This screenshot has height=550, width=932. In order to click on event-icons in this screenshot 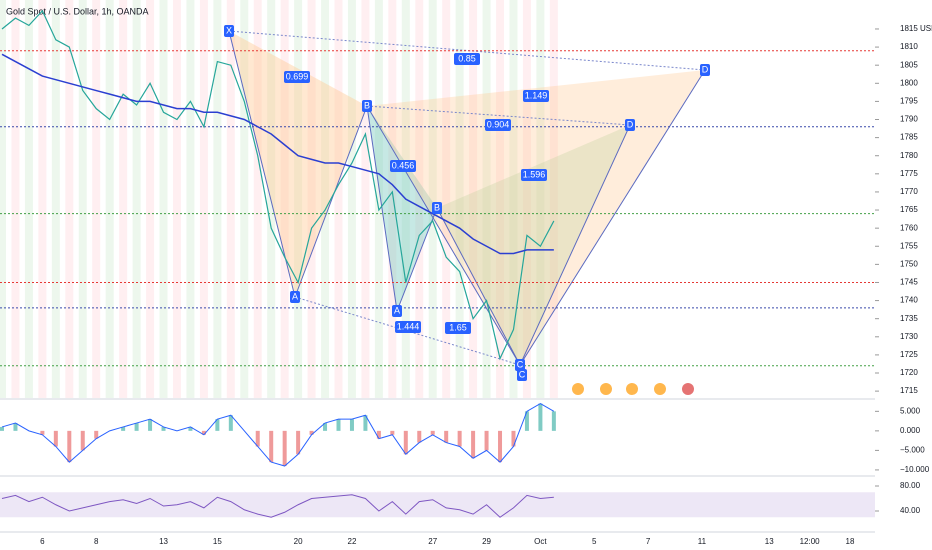, I will do `click(633, 389)`.